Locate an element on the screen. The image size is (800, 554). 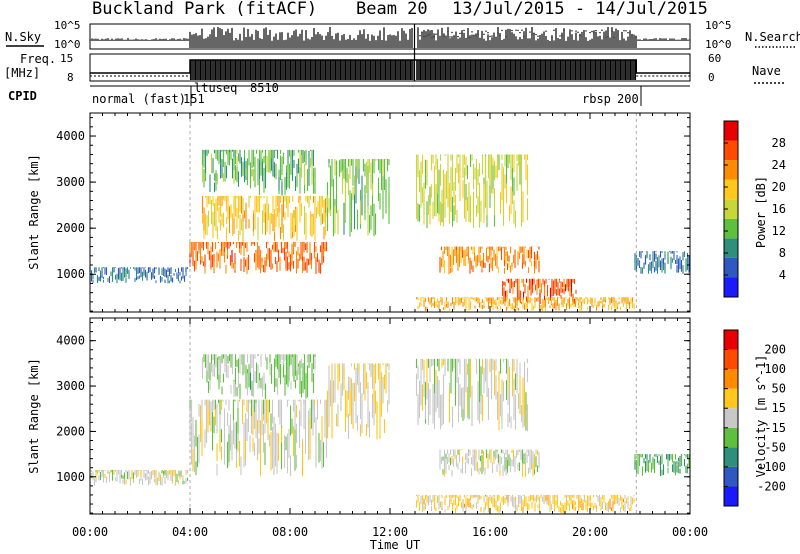
cpid-segment-ltuseq: ltuseq is located at coordinates (215, 88).